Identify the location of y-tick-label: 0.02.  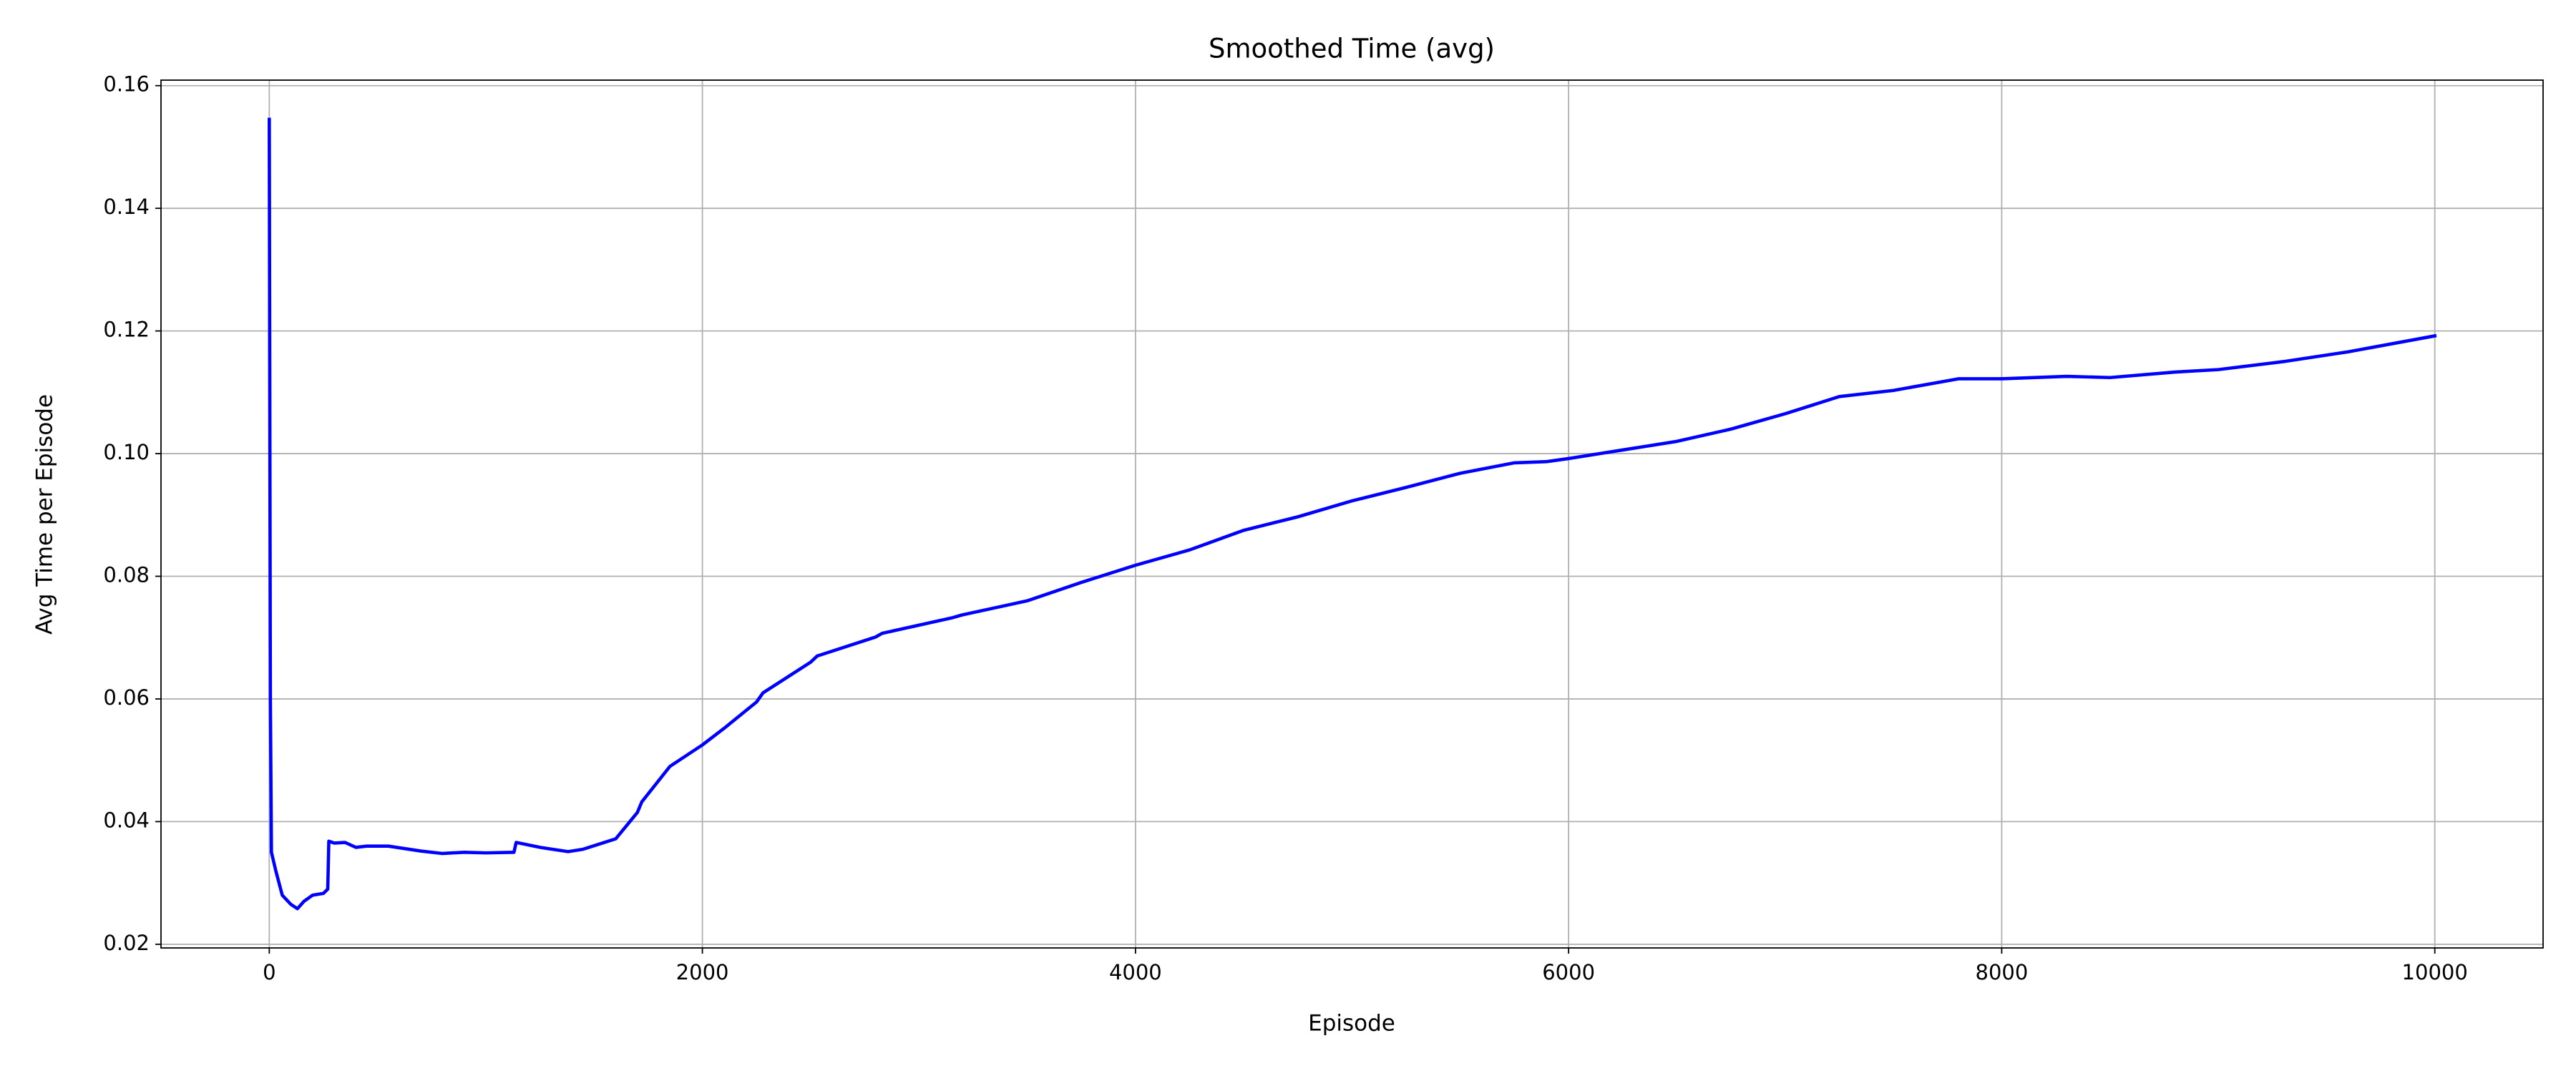
(126, 943).